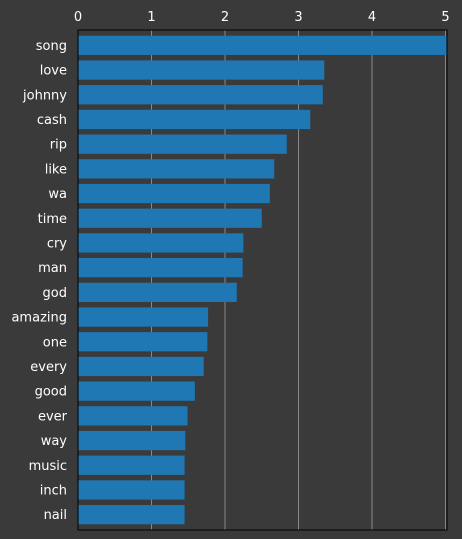 This screenshot has height=539, width=462. Describe the element at coordinates (53, 416) in the screenshot. I see `category-label: ever` at that location.